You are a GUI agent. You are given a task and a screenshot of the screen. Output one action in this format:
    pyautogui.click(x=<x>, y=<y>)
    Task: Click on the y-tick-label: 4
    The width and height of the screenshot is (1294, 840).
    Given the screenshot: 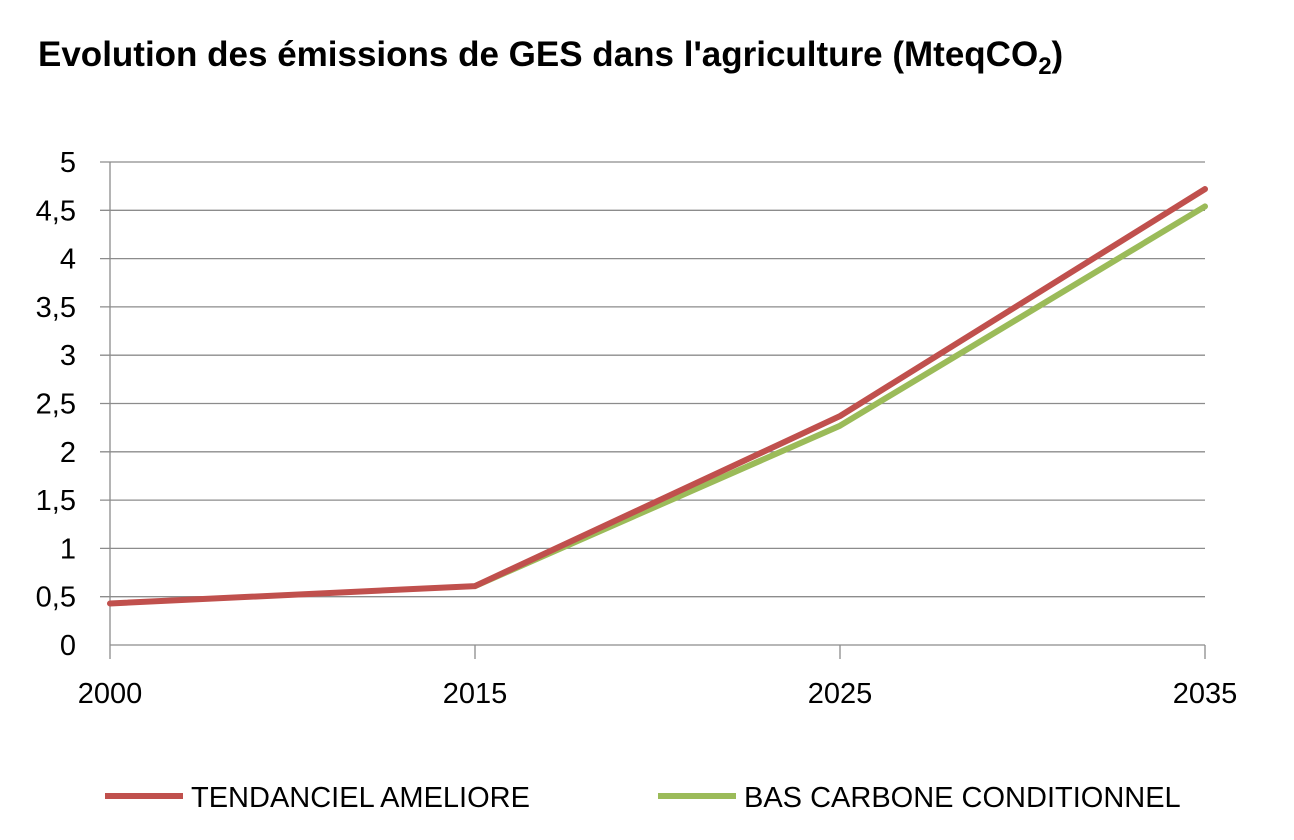 What is the action you would take?
    pyautogui.click(x=68, y=260)
    